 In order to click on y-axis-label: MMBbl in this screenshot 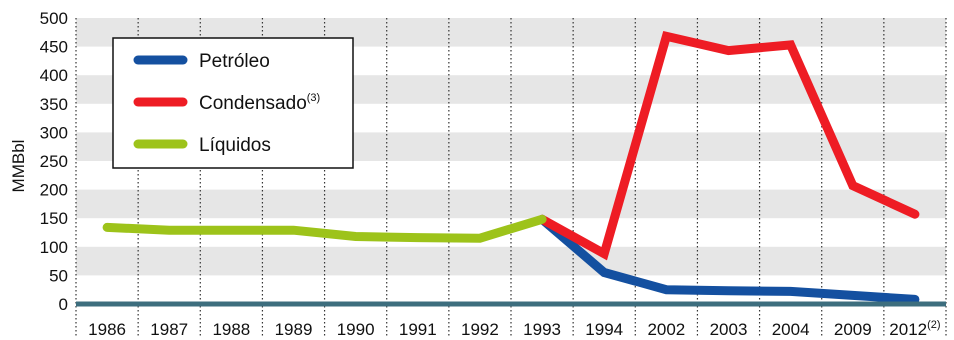, I will do `click(18, 166)`.